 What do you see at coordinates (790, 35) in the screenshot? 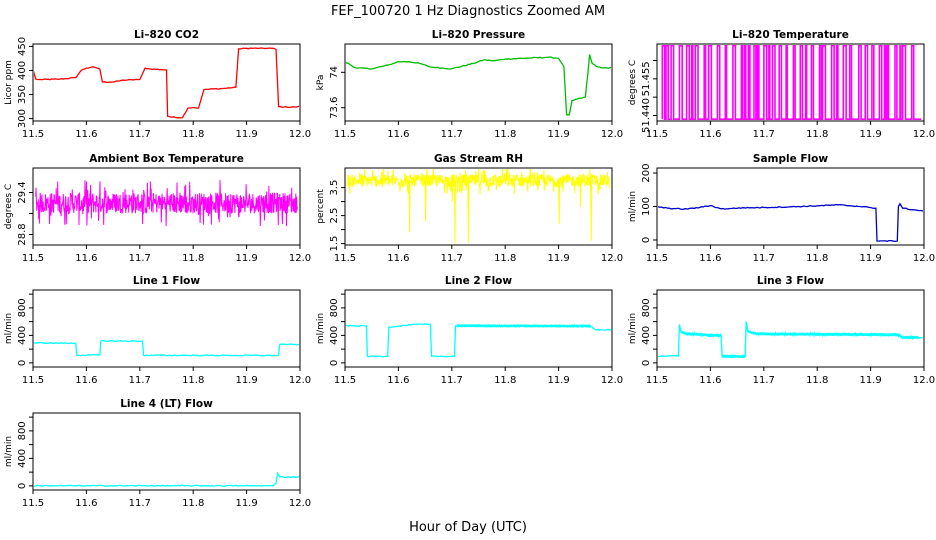
I see `panel-title: Li–820 Temperature` at bounding box center [790, 35].